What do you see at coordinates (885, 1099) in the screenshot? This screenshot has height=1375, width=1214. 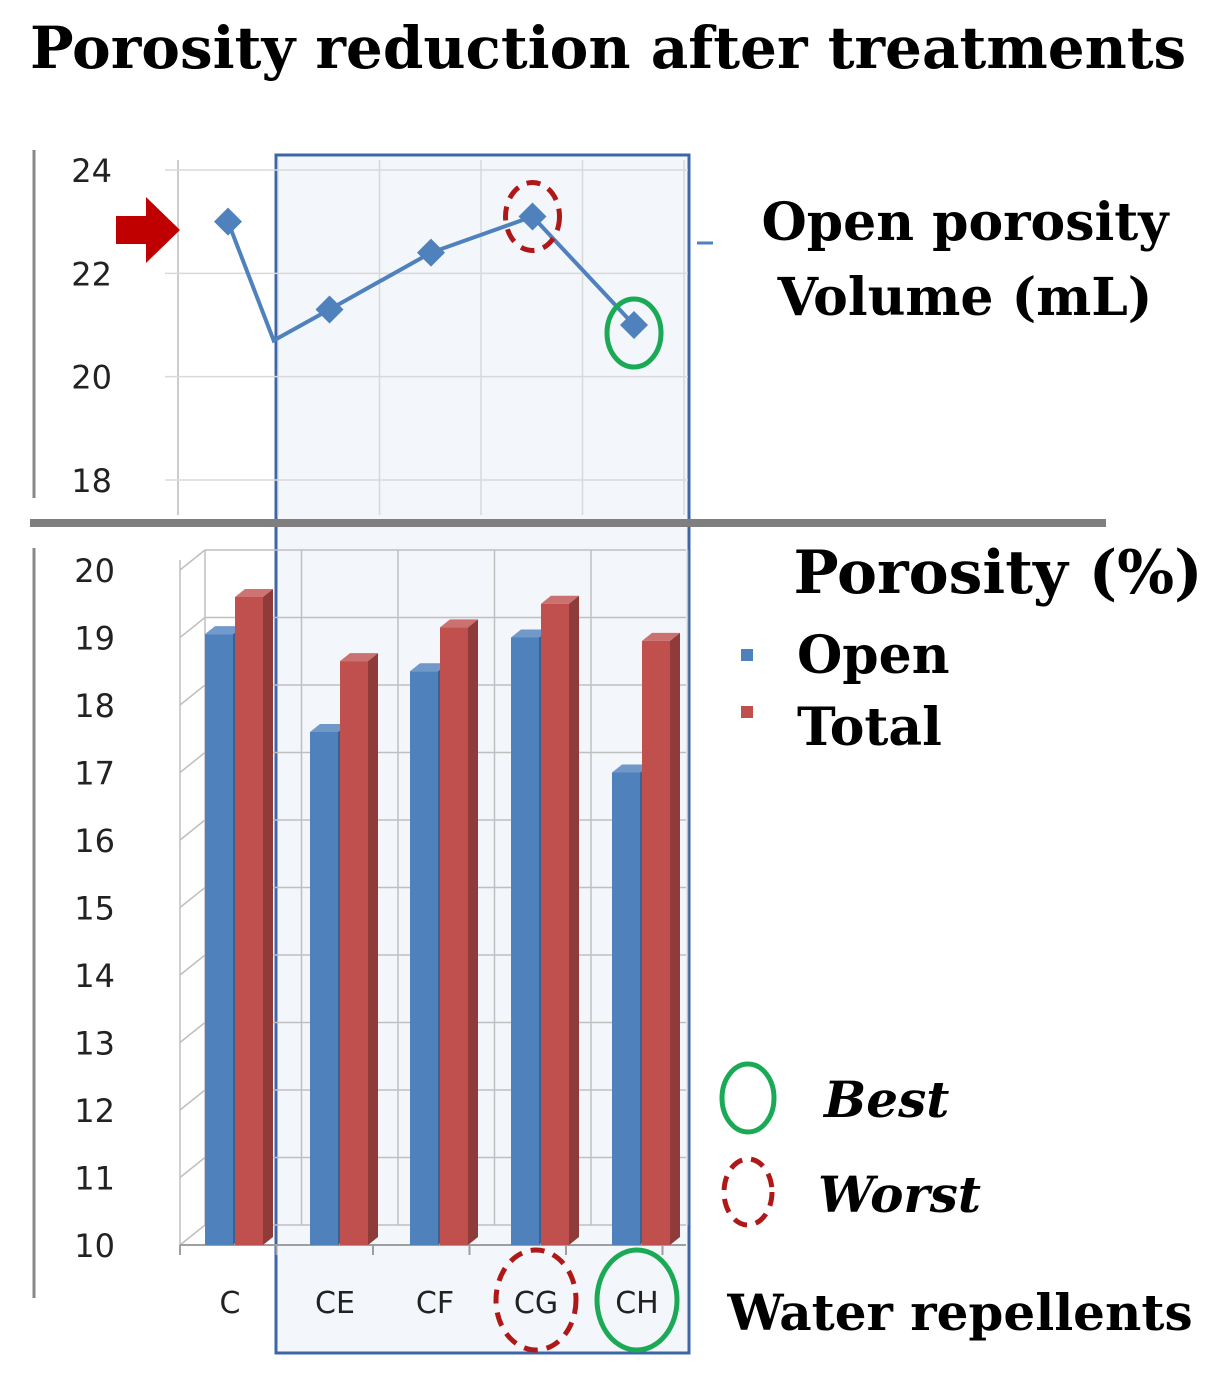 I see `best-key-label: Best` at bounding box center [885, 1099].